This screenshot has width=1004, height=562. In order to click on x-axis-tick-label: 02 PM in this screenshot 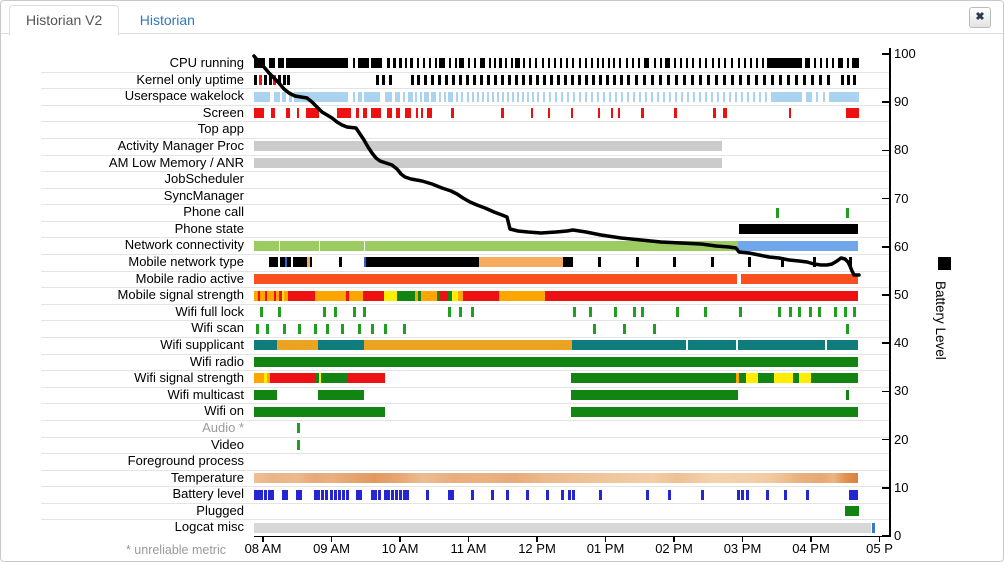, I will do `click(674, 548)`.